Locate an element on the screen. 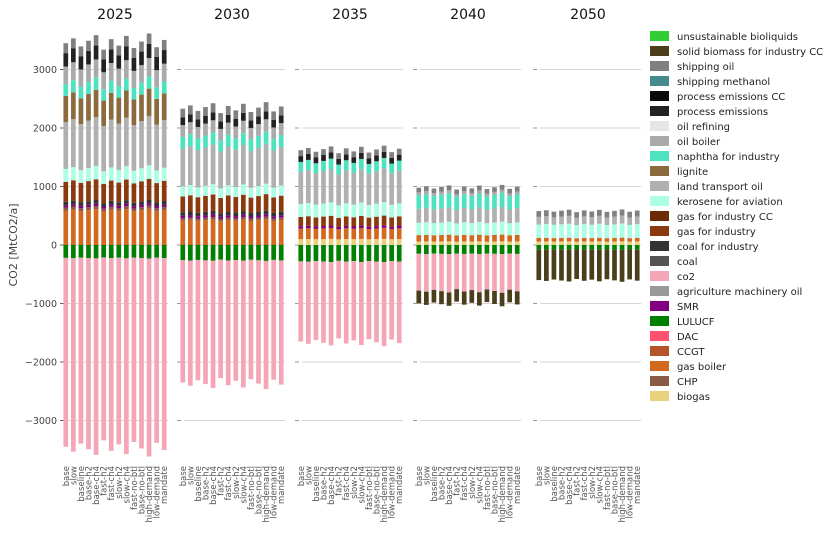  legend-label: shipping methanol is located at coordinates (723, 82).